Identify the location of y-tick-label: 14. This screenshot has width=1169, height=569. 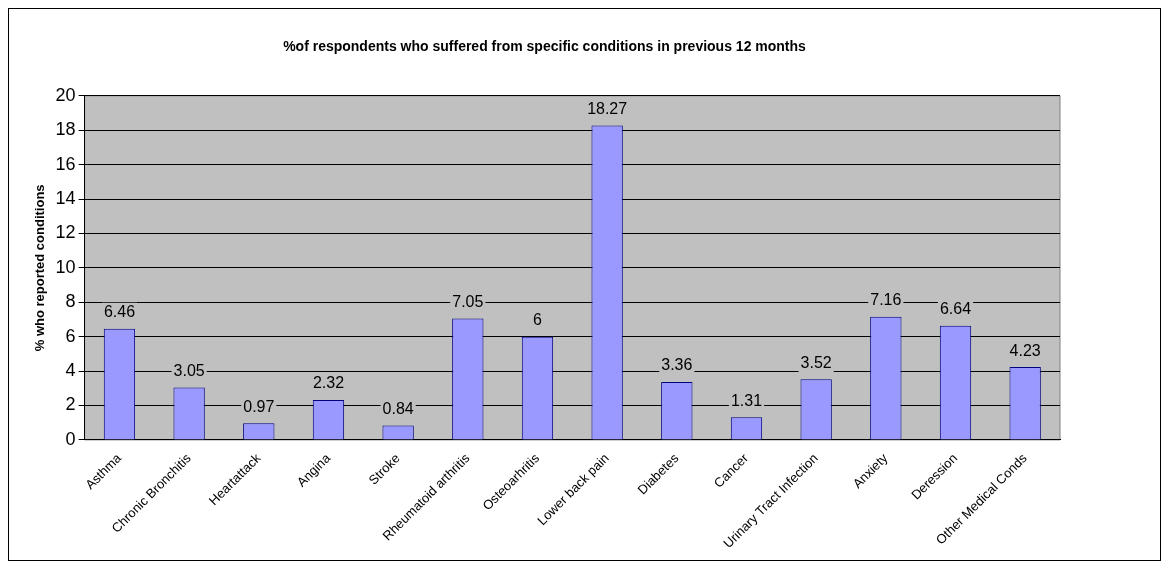
(65, 198).